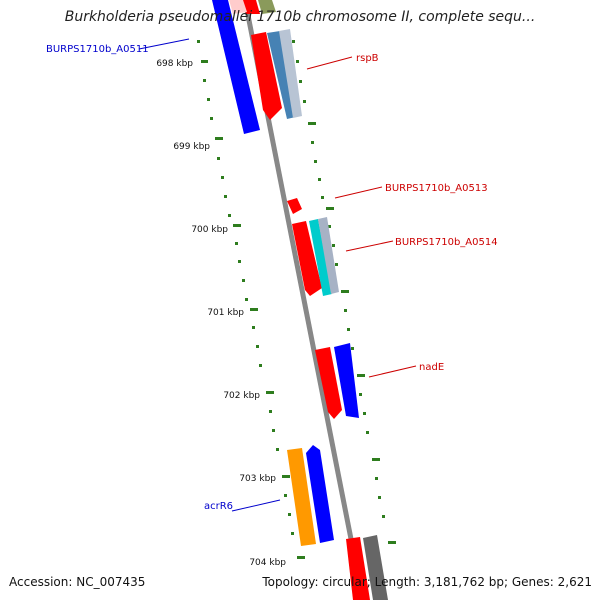 This screenshot has width=600, height=604. I want to click on tick-label: 704 kbp, so click(267, 563).